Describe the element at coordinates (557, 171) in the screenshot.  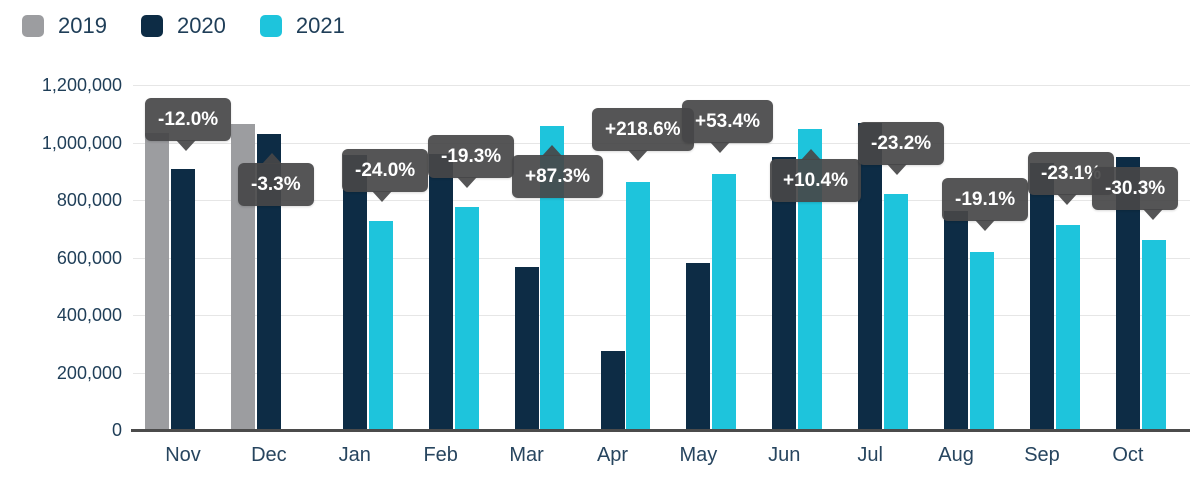
I see `change-callout-mar: +87.3%` at that location.